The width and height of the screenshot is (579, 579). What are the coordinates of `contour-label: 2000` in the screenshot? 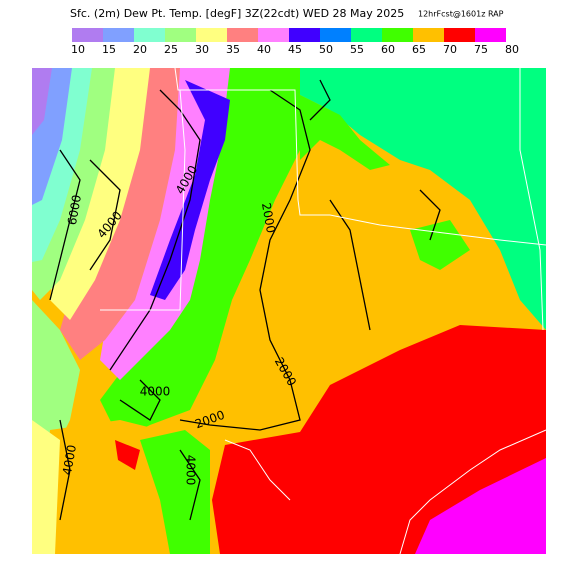 It's located at (268, 218).